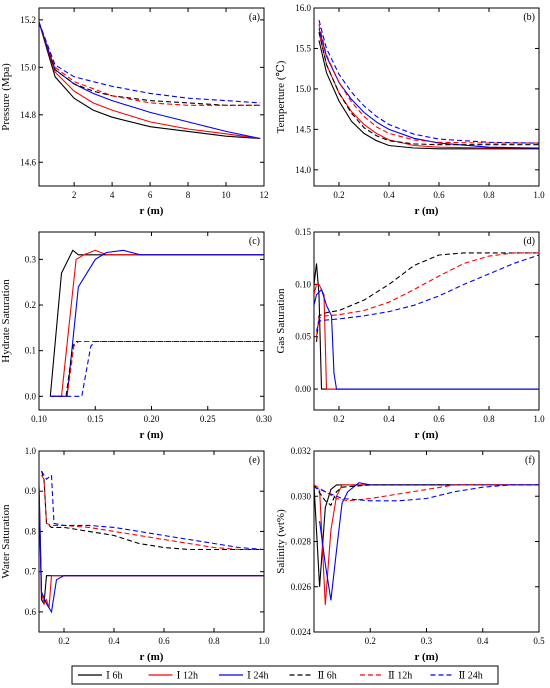 The height and width of the screenshot is (688, 550). What do you see at coordinates (30, 305) in the screenshot?
I see `y-tick-label: 0.2` at bounding box center [30, 305].